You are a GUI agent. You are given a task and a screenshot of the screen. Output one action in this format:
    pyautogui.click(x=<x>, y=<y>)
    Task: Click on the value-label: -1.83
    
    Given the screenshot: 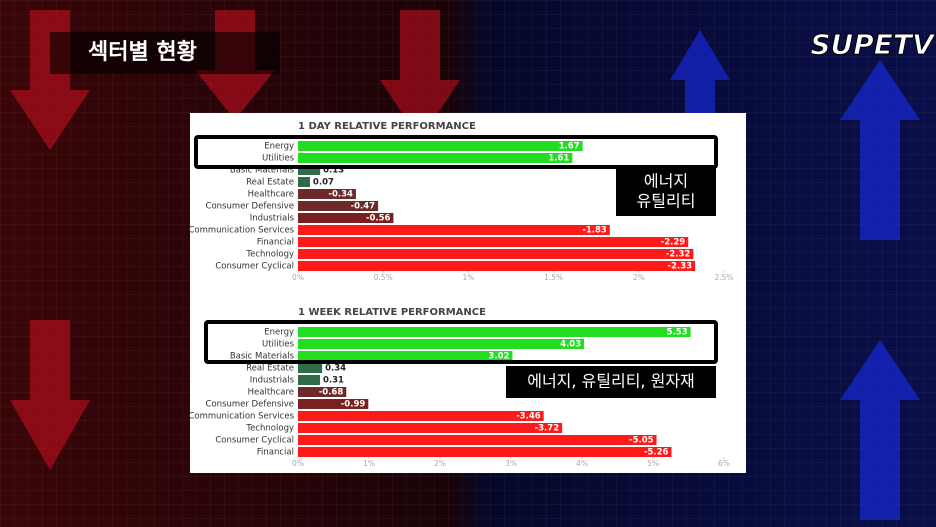 What is the action you would take?
    pyautogui.click(x=594, y=231)
    